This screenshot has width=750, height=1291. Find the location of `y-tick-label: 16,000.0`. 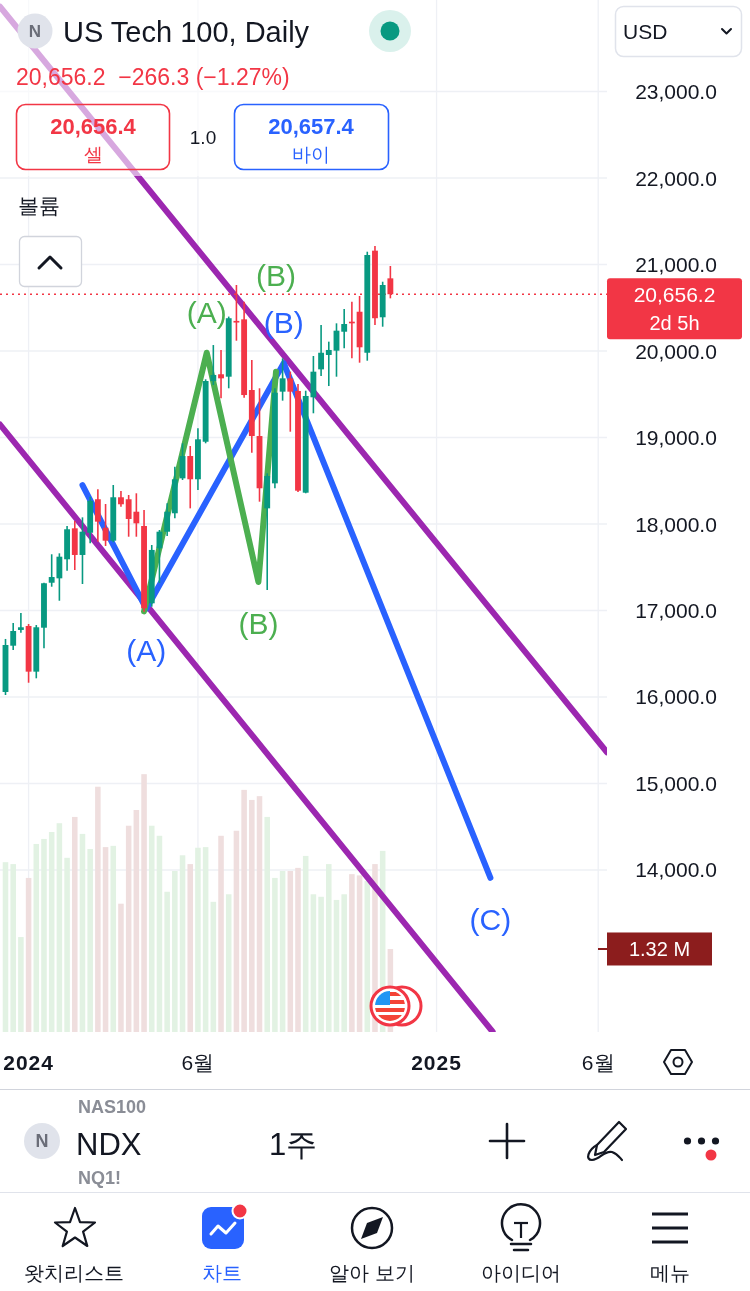

y-tick-label: 16,000.0 is located at coordinates (676, 697).